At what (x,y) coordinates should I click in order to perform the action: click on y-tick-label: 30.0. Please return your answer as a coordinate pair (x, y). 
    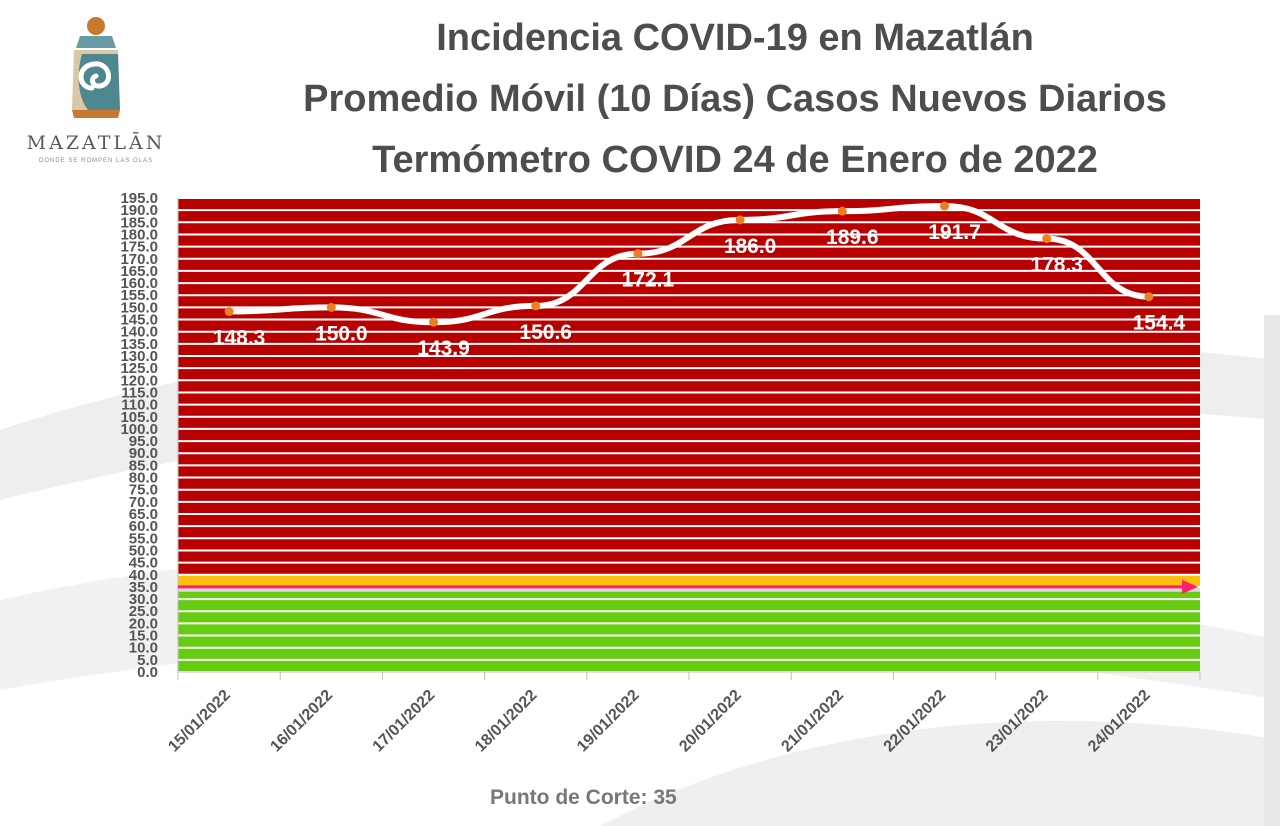
    Looking at the image, I should click on (143, 599).